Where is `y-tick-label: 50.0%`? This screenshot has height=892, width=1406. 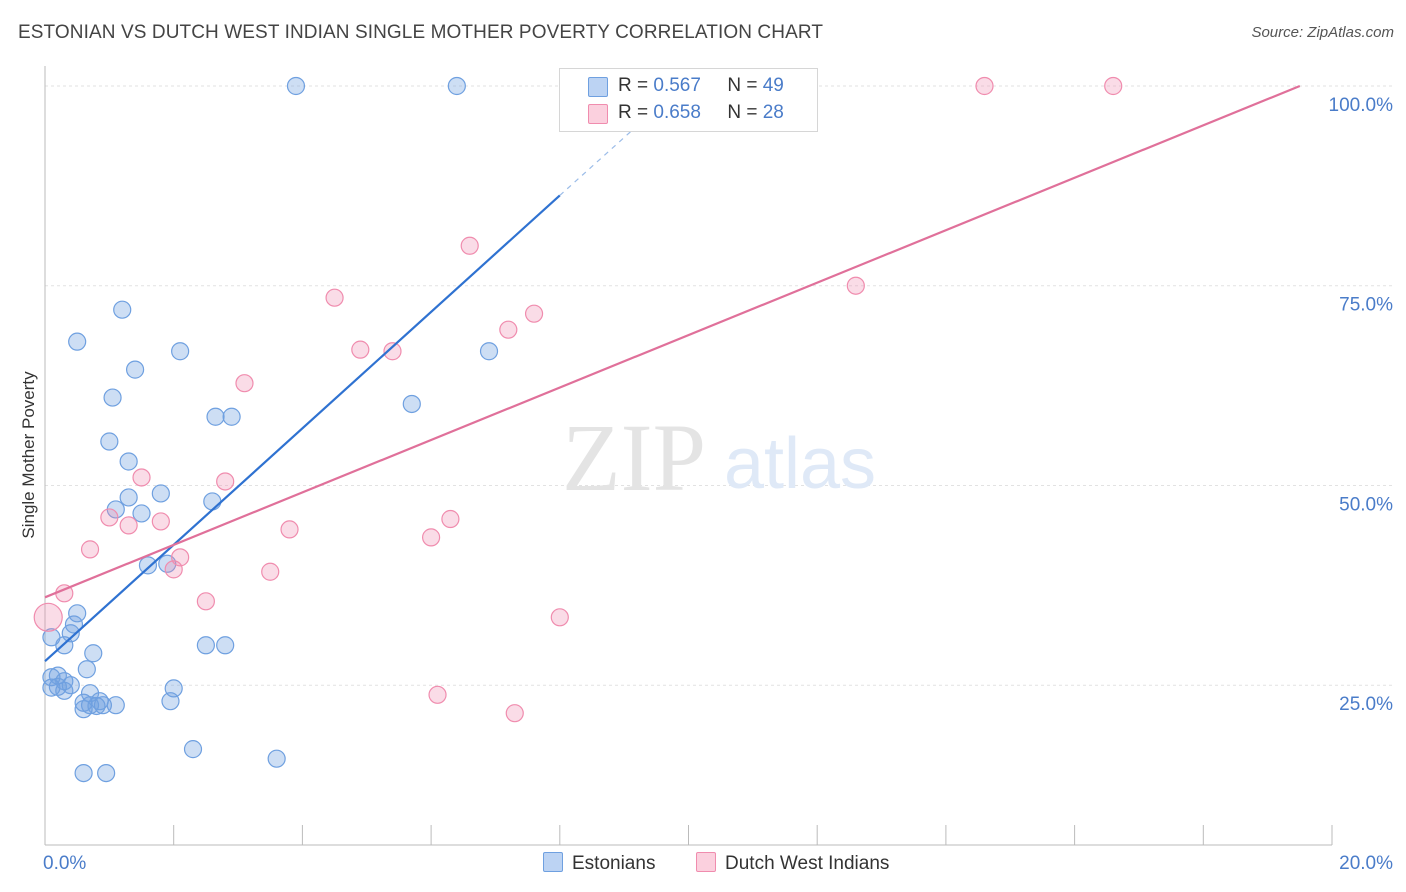
y-tick-label: 50.0% is located at coordinates (1366, 504).